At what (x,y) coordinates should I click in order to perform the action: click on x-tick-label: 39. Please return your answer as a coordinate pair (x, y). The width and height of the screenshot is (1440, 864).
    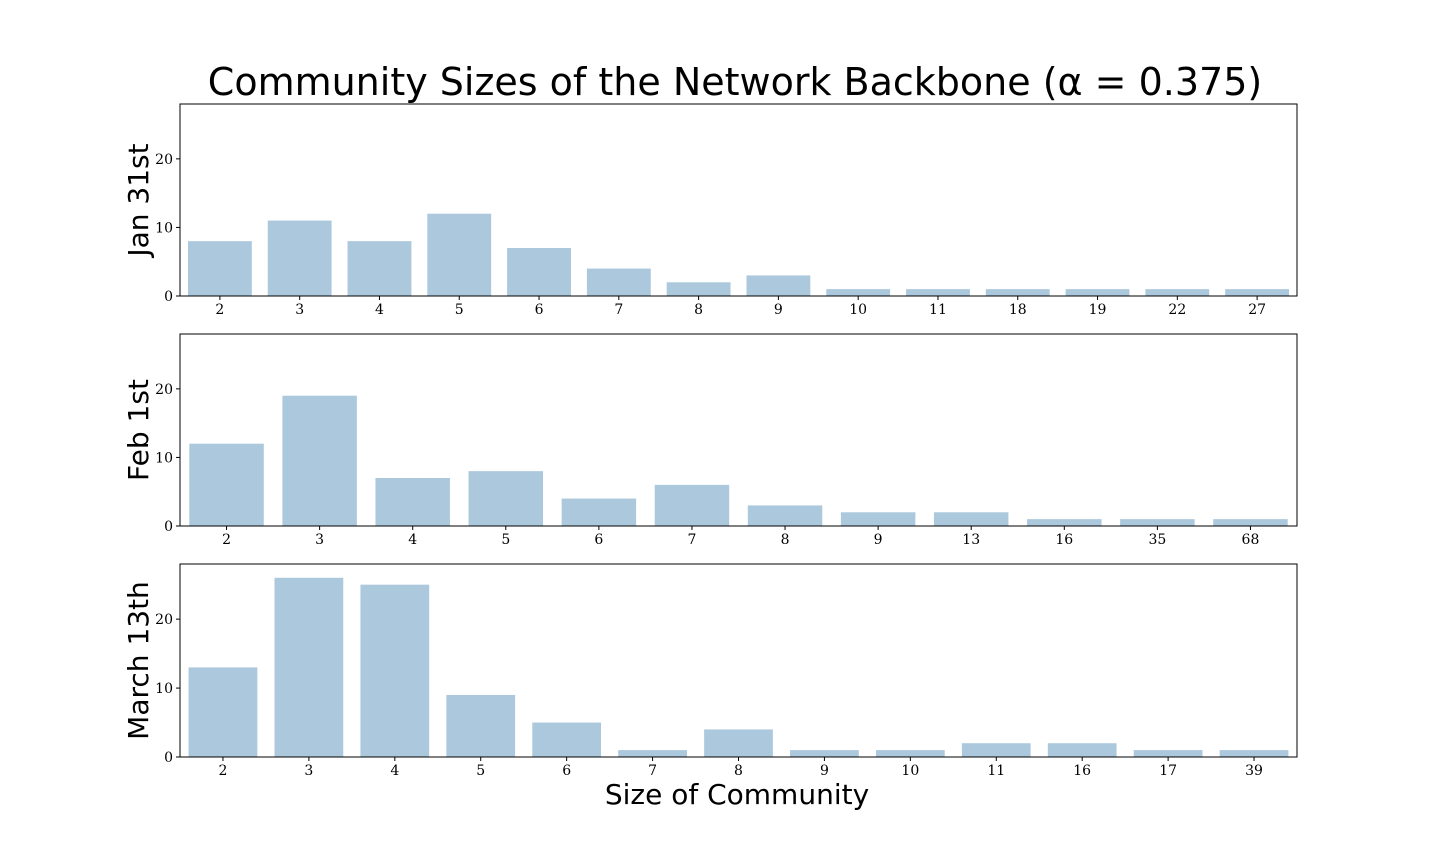
    Looking at the image, I should click on (1254, 771).